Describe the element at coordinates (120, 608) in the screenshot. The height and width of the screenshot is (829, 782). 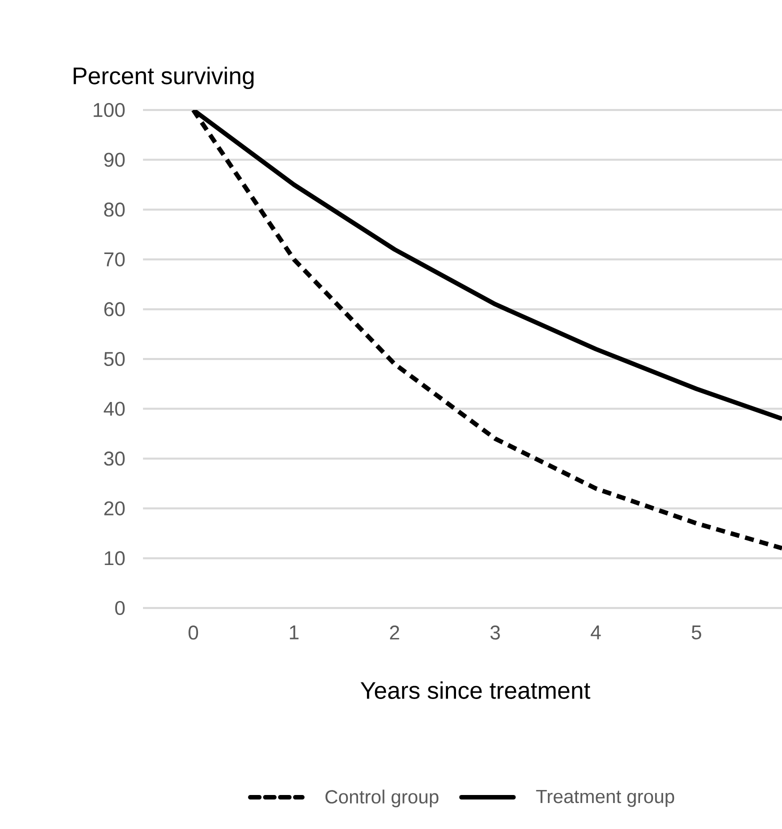
I see `y-tick-label: 0` at that location.